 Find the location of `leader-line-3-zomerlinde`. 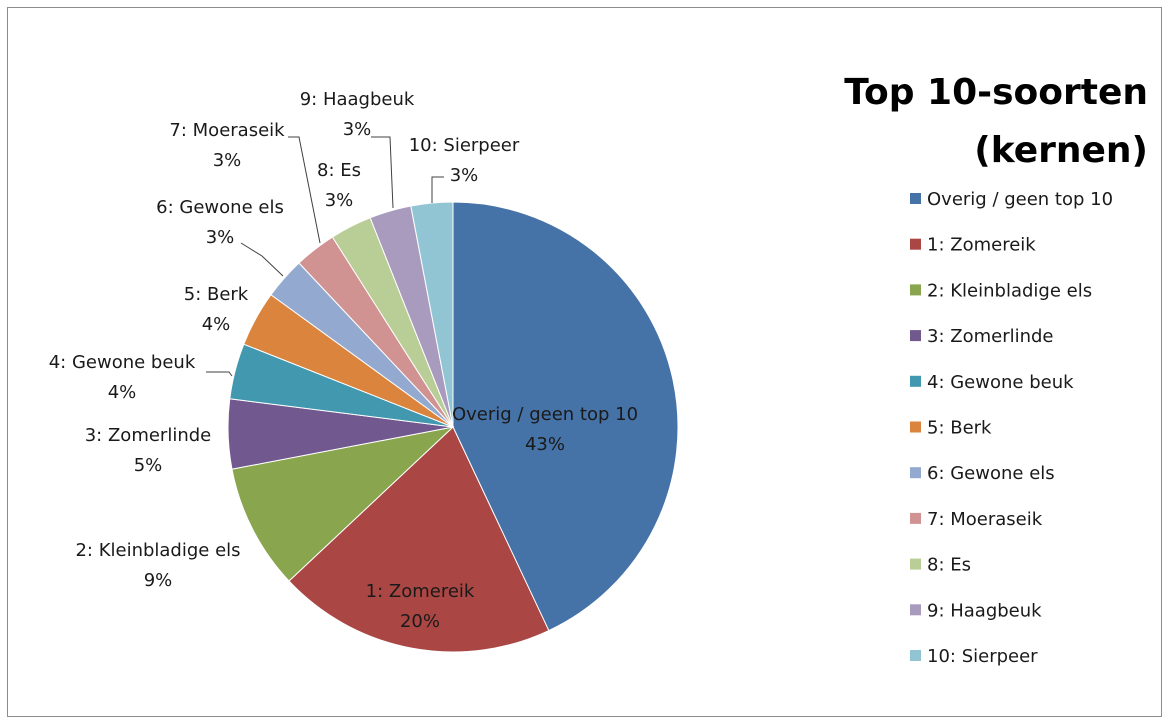

leader-line-3-zomerlinde is located at coordinates (219, 374).